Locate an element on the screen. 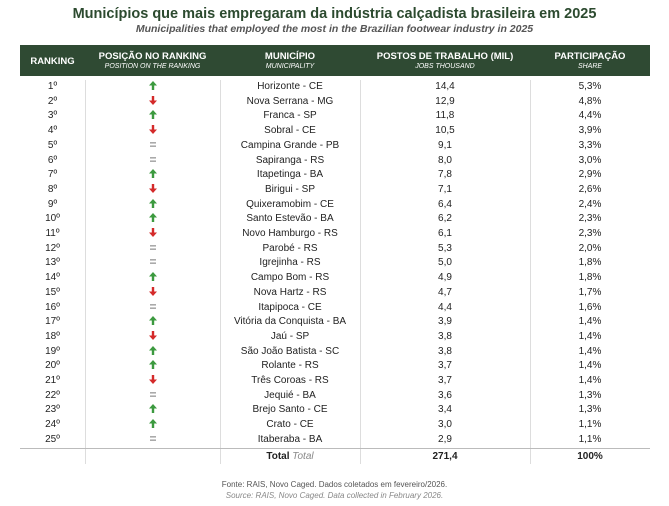 The width and height of the screenshot is (669, 506). table-cell: 1,6% is located at coordinates (590, 307).